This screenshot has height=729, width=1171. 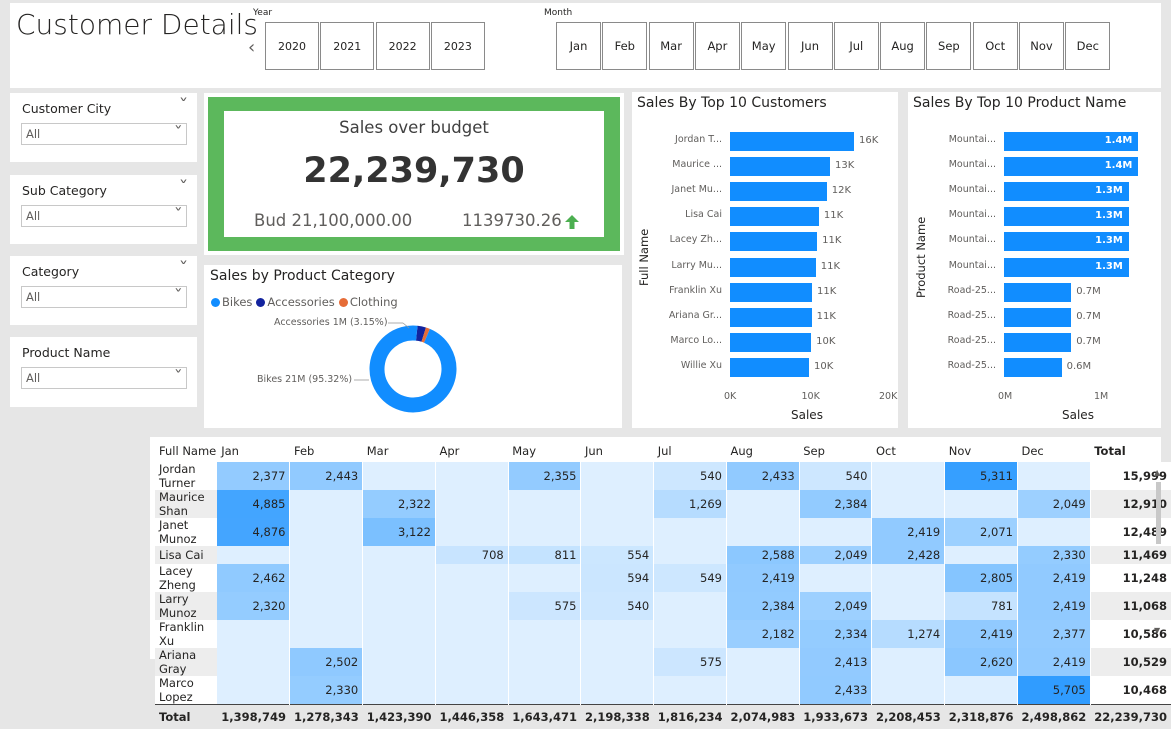 What do you see at coordinates (949, 46) in the screenshot?
I see `month-tile-sep: Sep` at bounding box center [949, 46].